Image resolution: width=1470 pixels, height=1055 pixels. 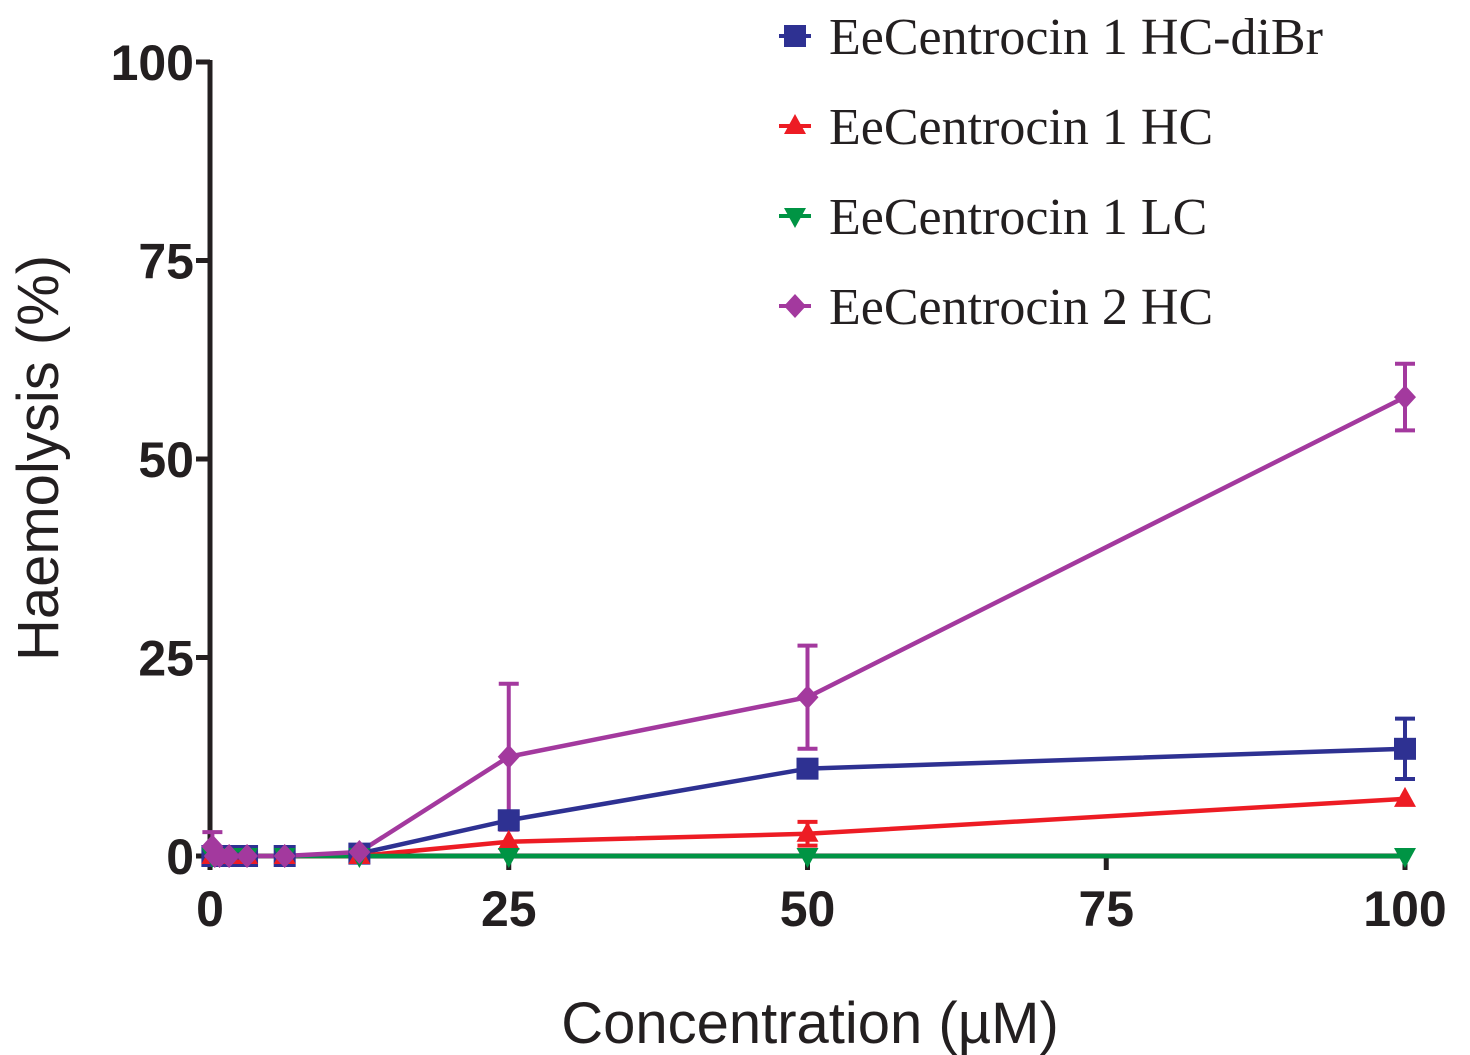 I want to click on y-tick-label: 50, so click(x=166, y=460).